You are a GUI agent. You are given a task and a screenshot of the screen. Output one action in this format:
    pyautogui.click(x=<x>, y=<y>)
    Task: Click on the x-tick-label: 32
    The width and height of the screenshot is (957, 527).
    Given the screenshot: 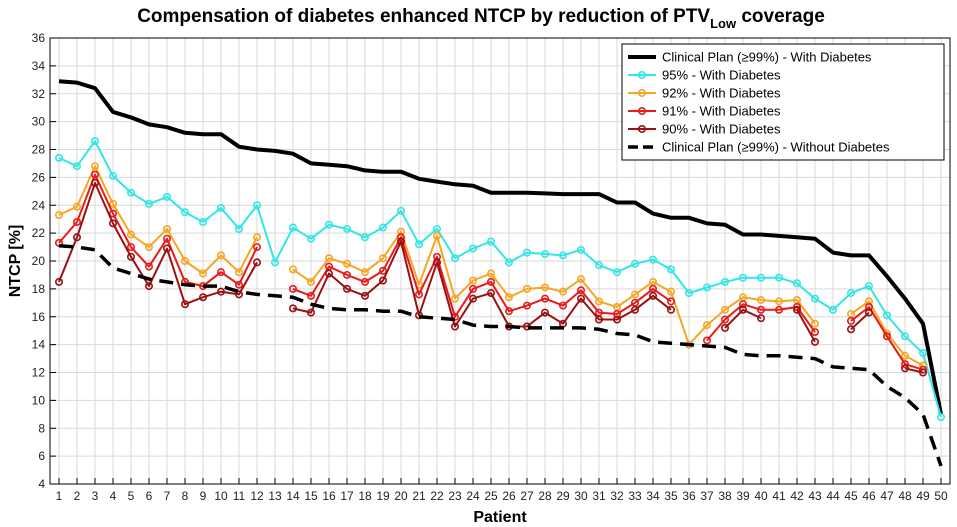 What is the action you would take?
    pyautogui.click(x=617, y=496)
    